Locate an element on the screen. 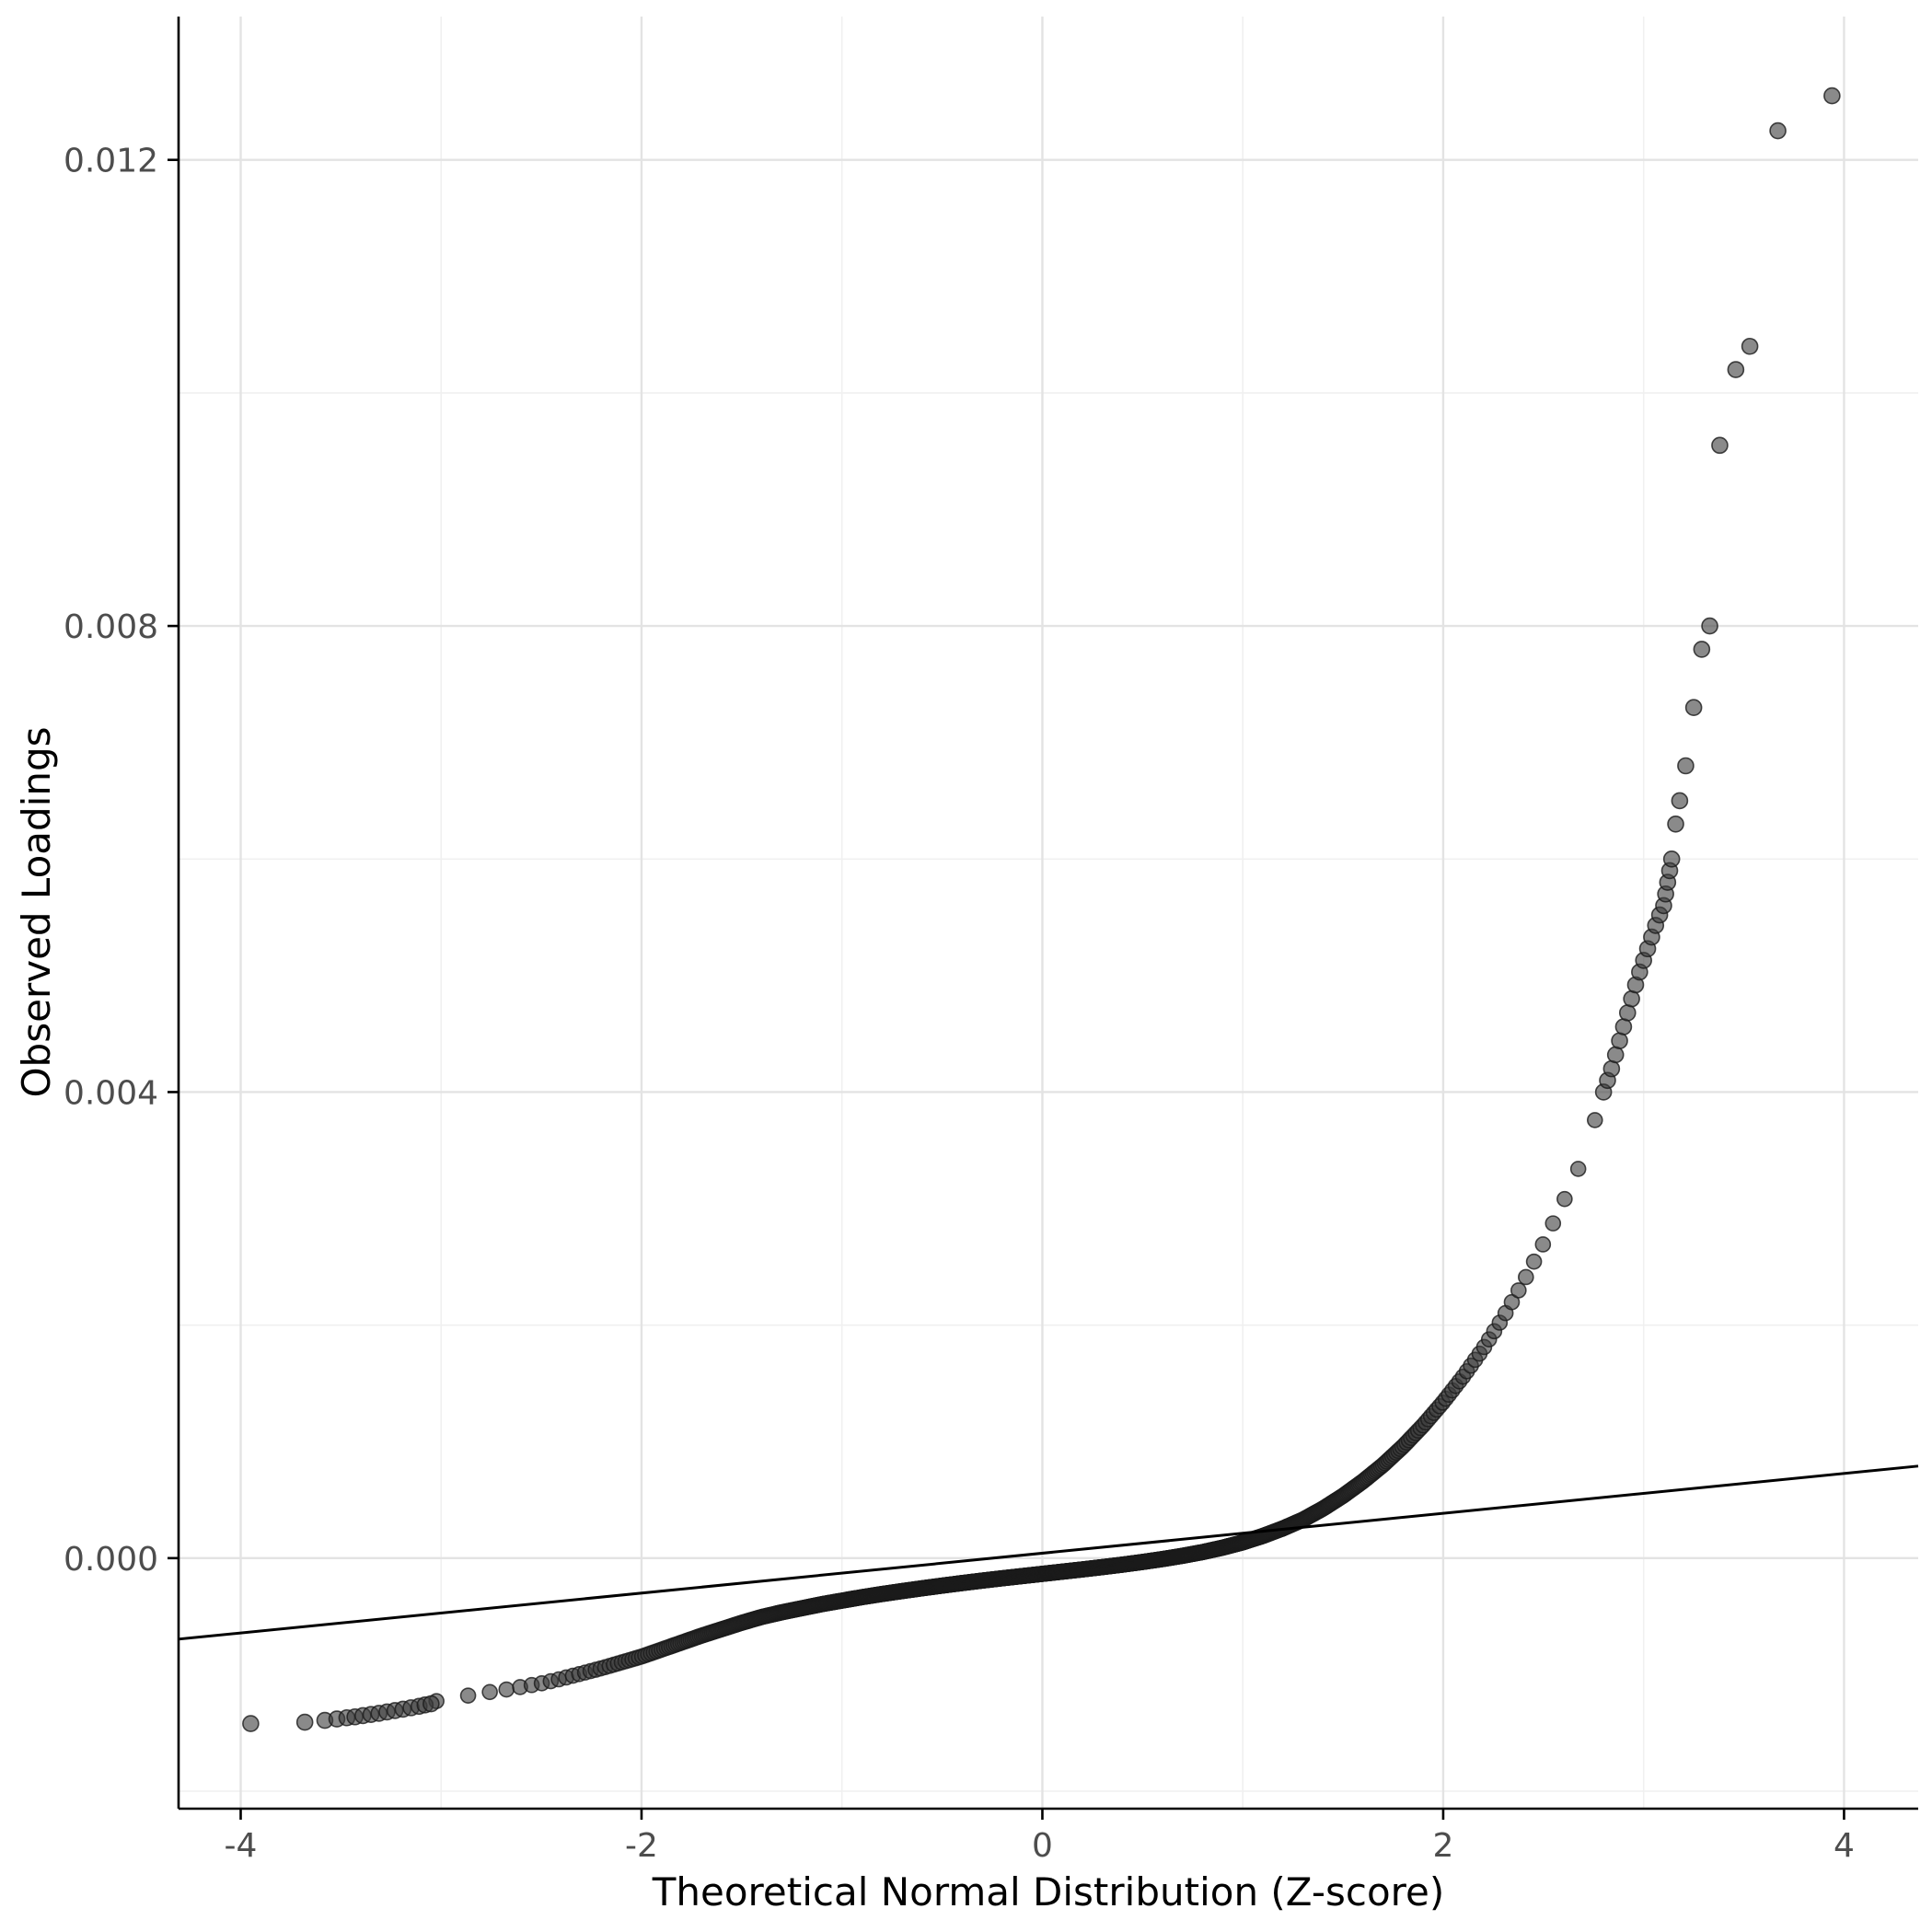  x-tick-label: 4 is located at coordinates (1845, 1846).